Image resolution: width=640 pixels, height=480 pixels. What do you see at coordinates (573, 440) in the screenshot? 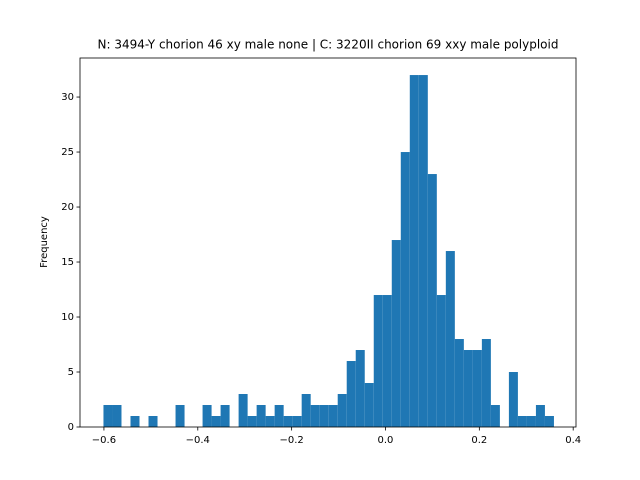
I see `x-tick-label: 0.4` at bounding box center [573, 440].